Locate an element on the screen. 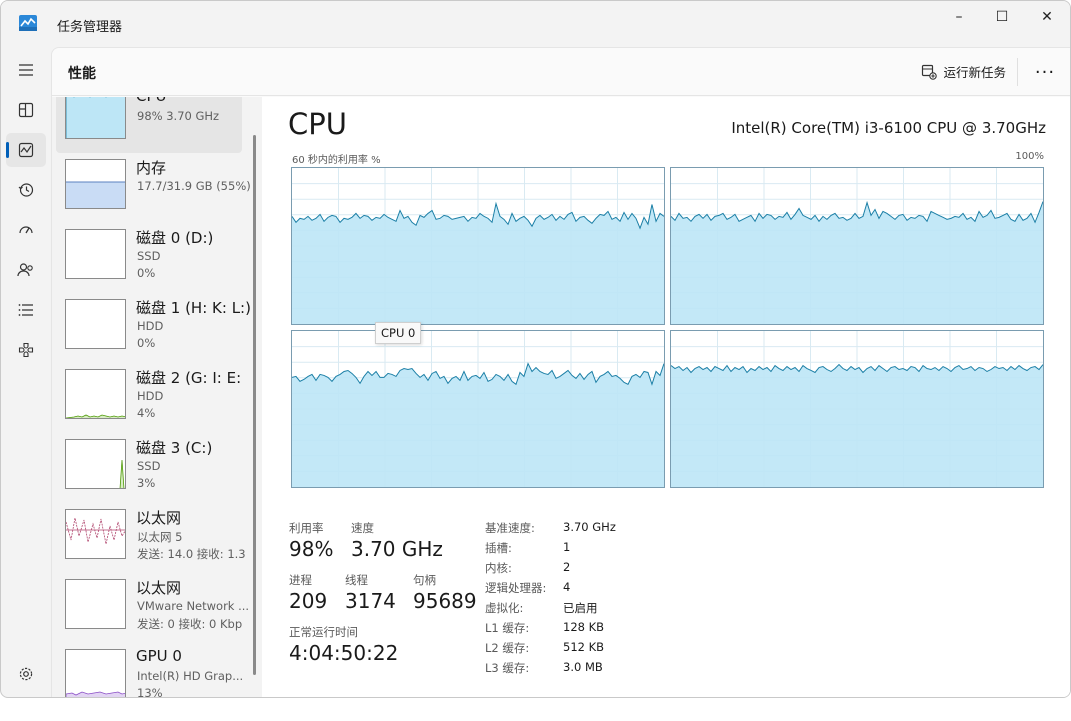 This screenshot has height=721, width=1071. device-item-3: 磁盘 1 (H: K: L:) HDD 0% is located at coordinates (153, 330).